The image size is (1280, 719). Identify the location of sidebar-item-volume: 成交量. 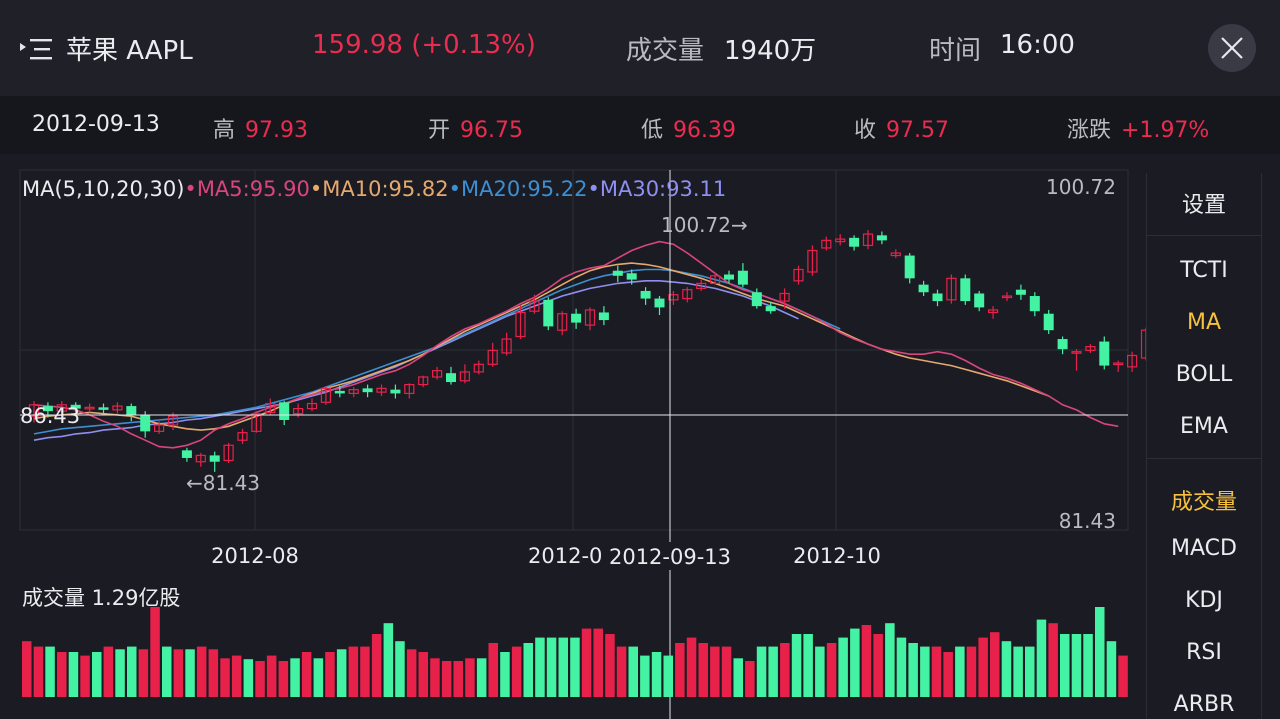
(1203, 502).